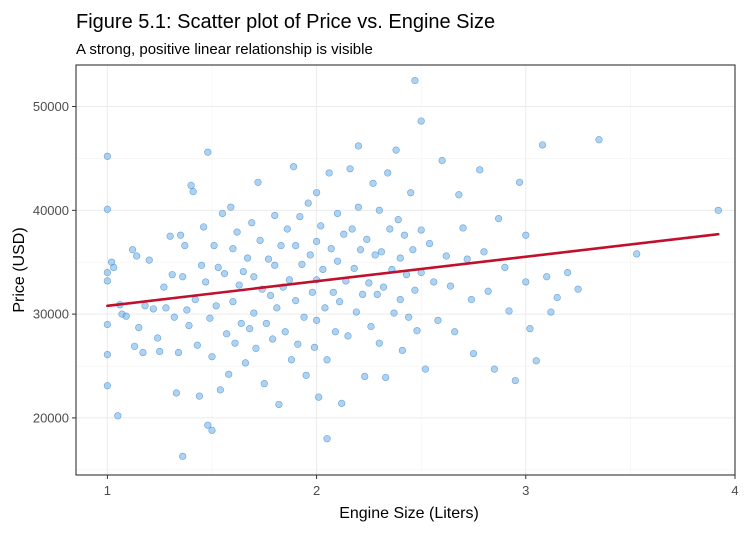 Image resolution: width=746 pixels, height=535 pixels. What do you see at coordinates (51, 314) in the screenshot?
I see `y-tick-label: 30000` at bounding box center [51, 314].